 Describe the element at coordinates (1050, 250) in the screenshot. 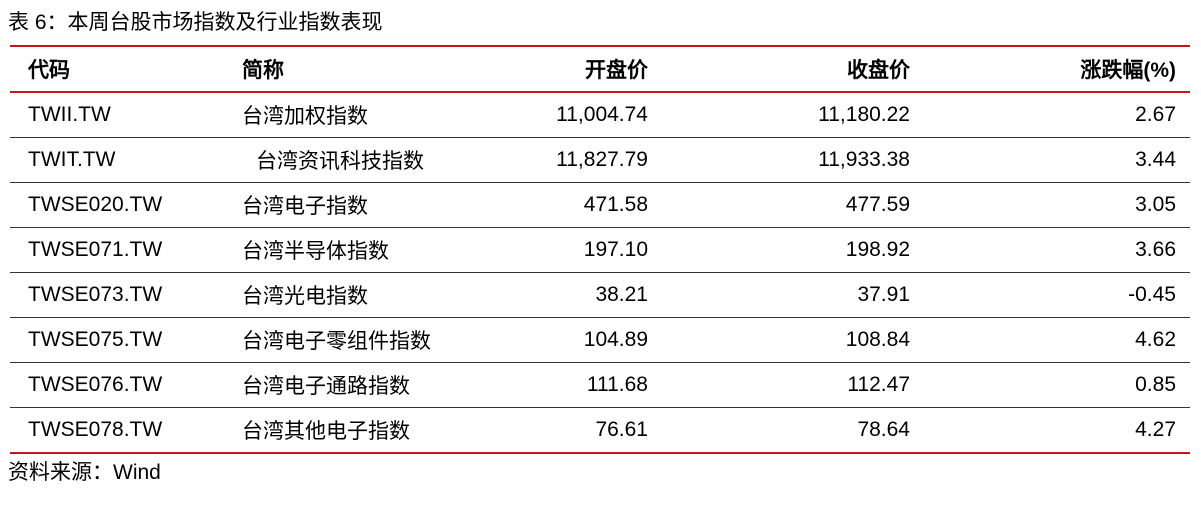

I see `cell-change: 3.66` at that location.